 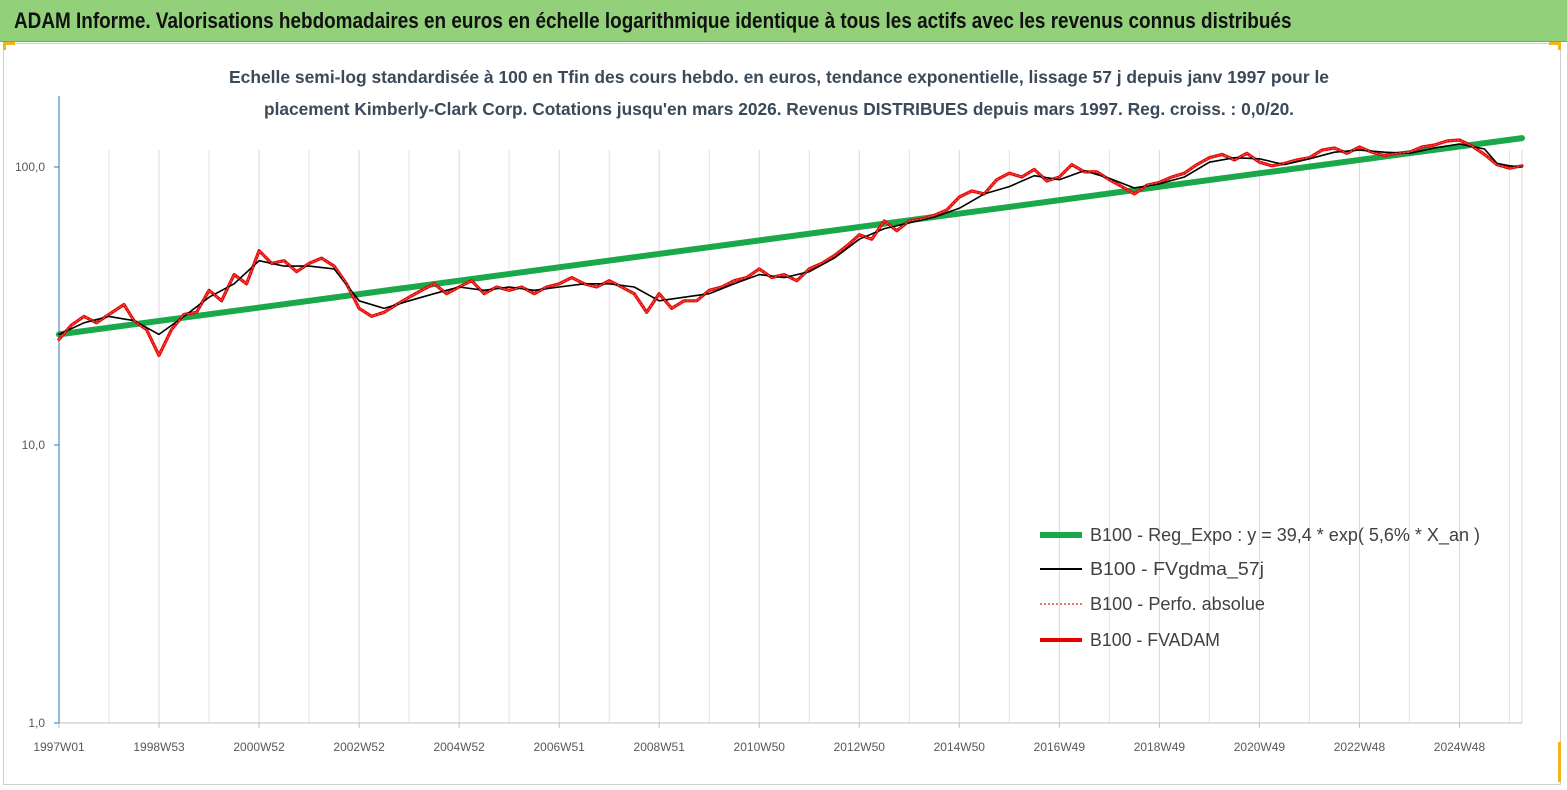 I want to click on x-tick-label: 1998W53, so click(x=159, y=747).